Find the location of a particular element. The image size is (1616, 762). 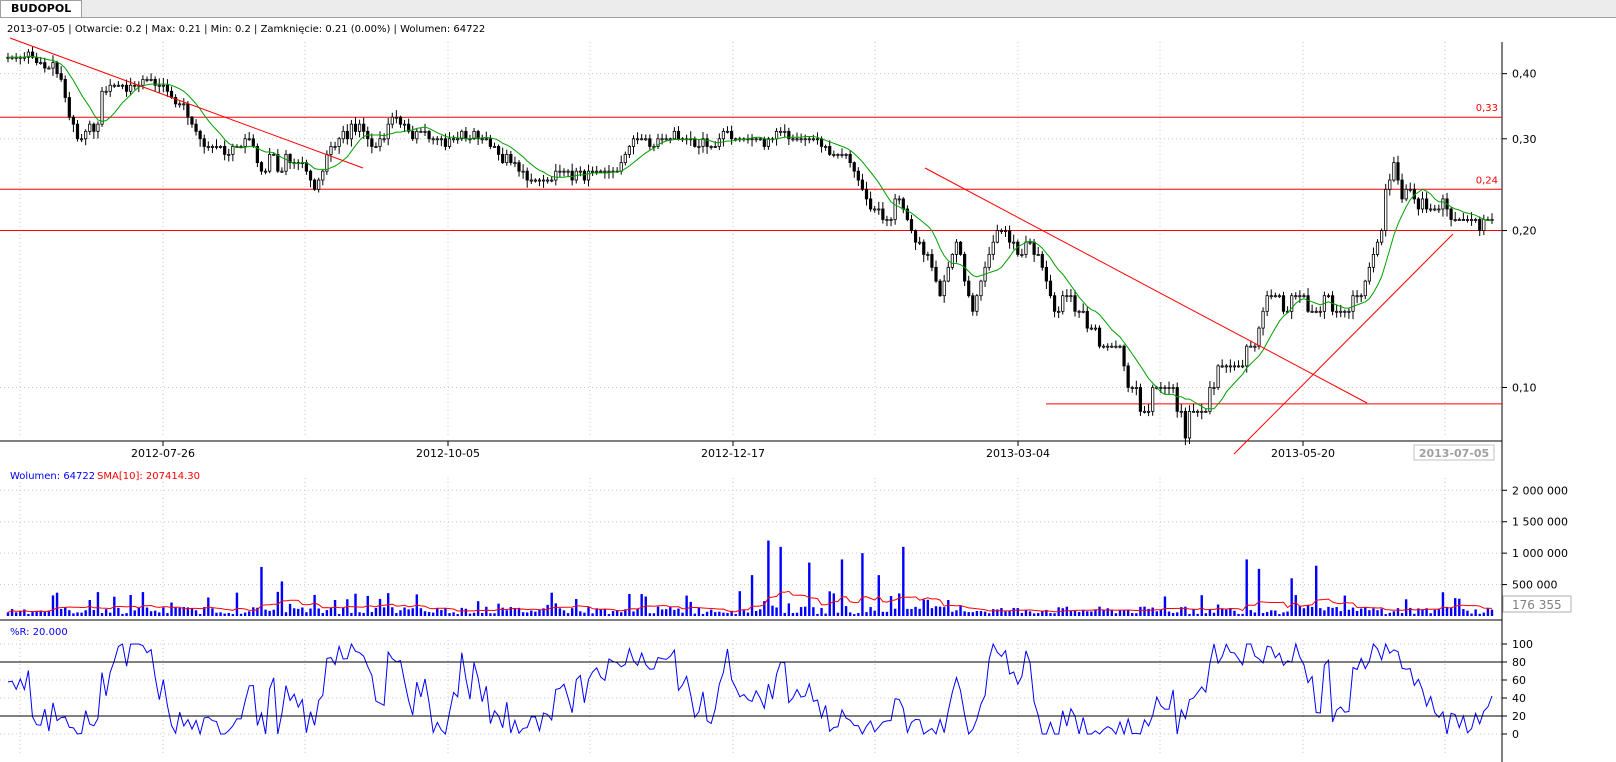

wr-line is located at coordinates (751, 689).